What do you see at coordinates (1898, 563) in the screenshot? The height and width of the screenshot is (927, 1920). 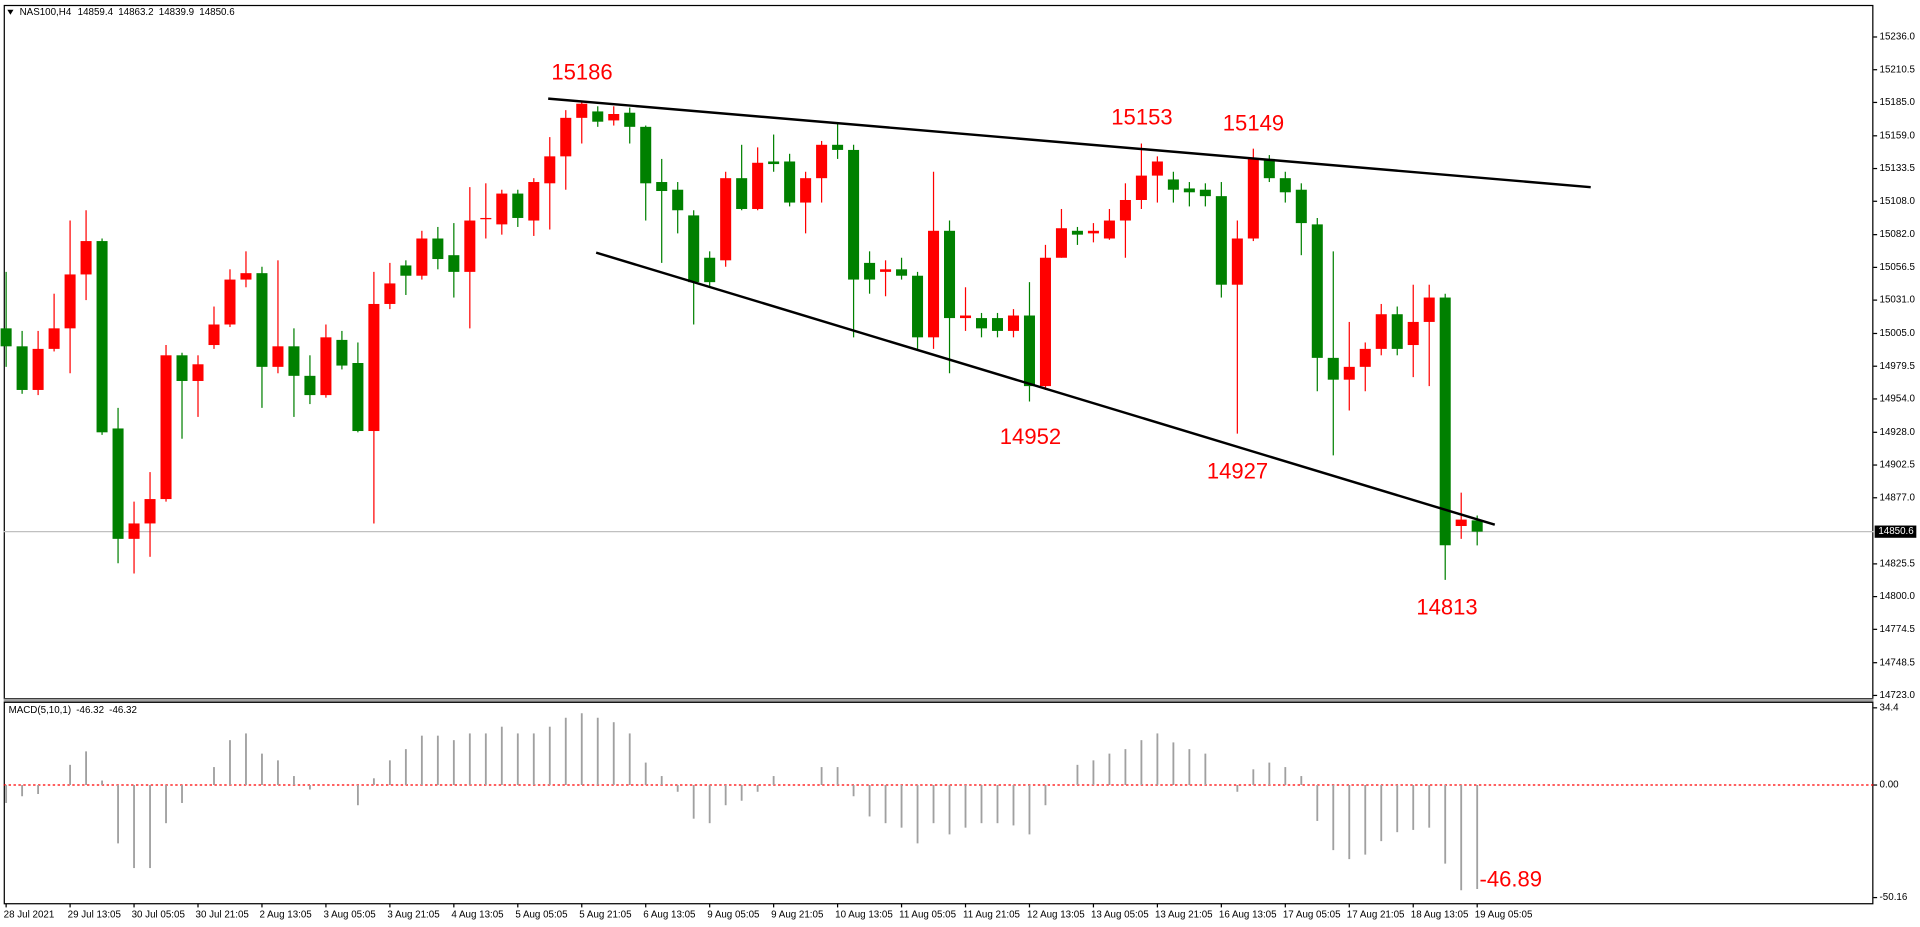 I see `y-tick-label: 14825.5` at bounding box center [1898, 563].